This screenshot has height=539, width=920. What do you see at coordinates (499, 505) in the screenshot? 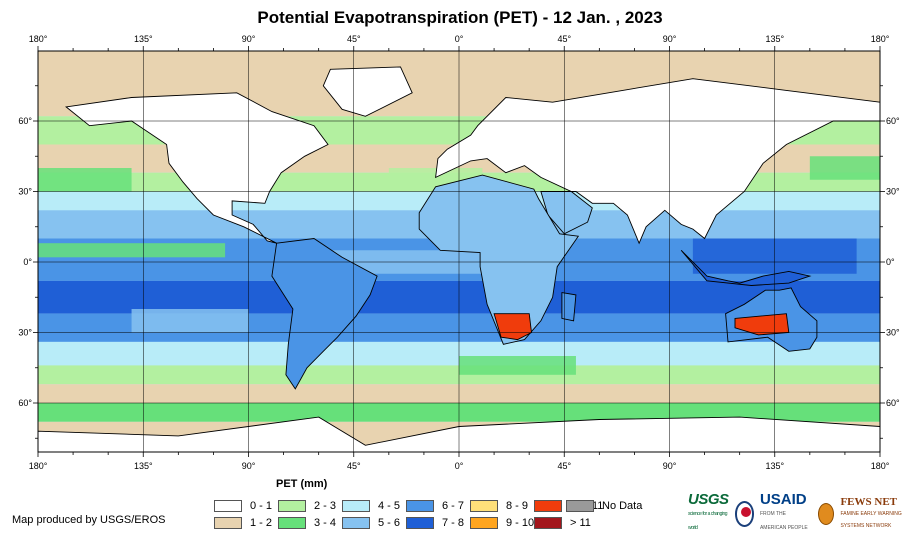
I see `legend-item: 8 - 9` at bounding box center [499, 505].